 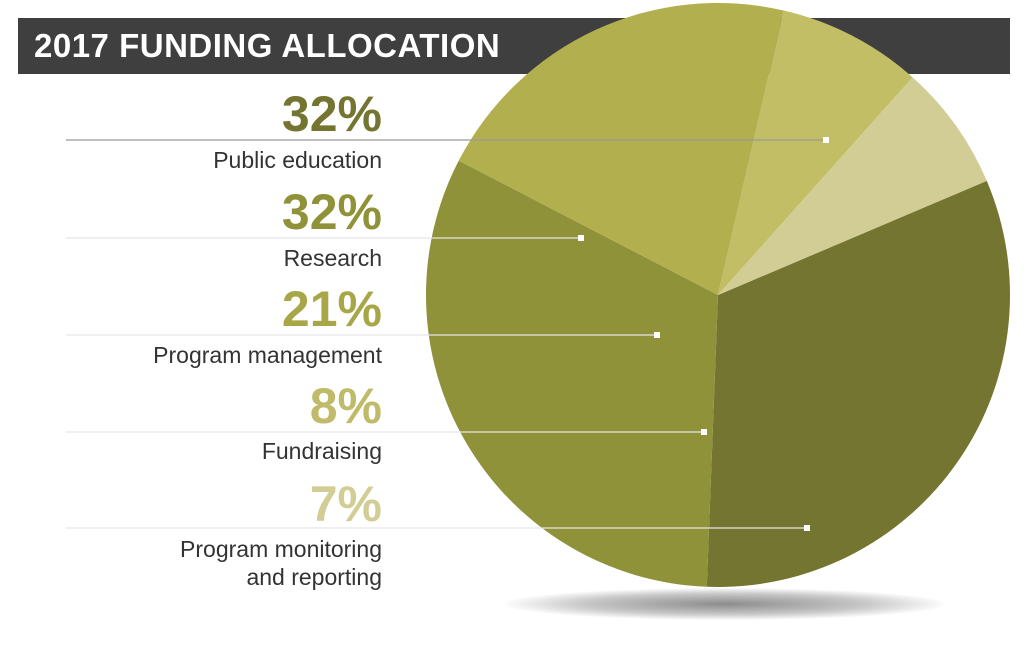 I want to click on category-label-program-management: Program management, so click(x=267, y=355).